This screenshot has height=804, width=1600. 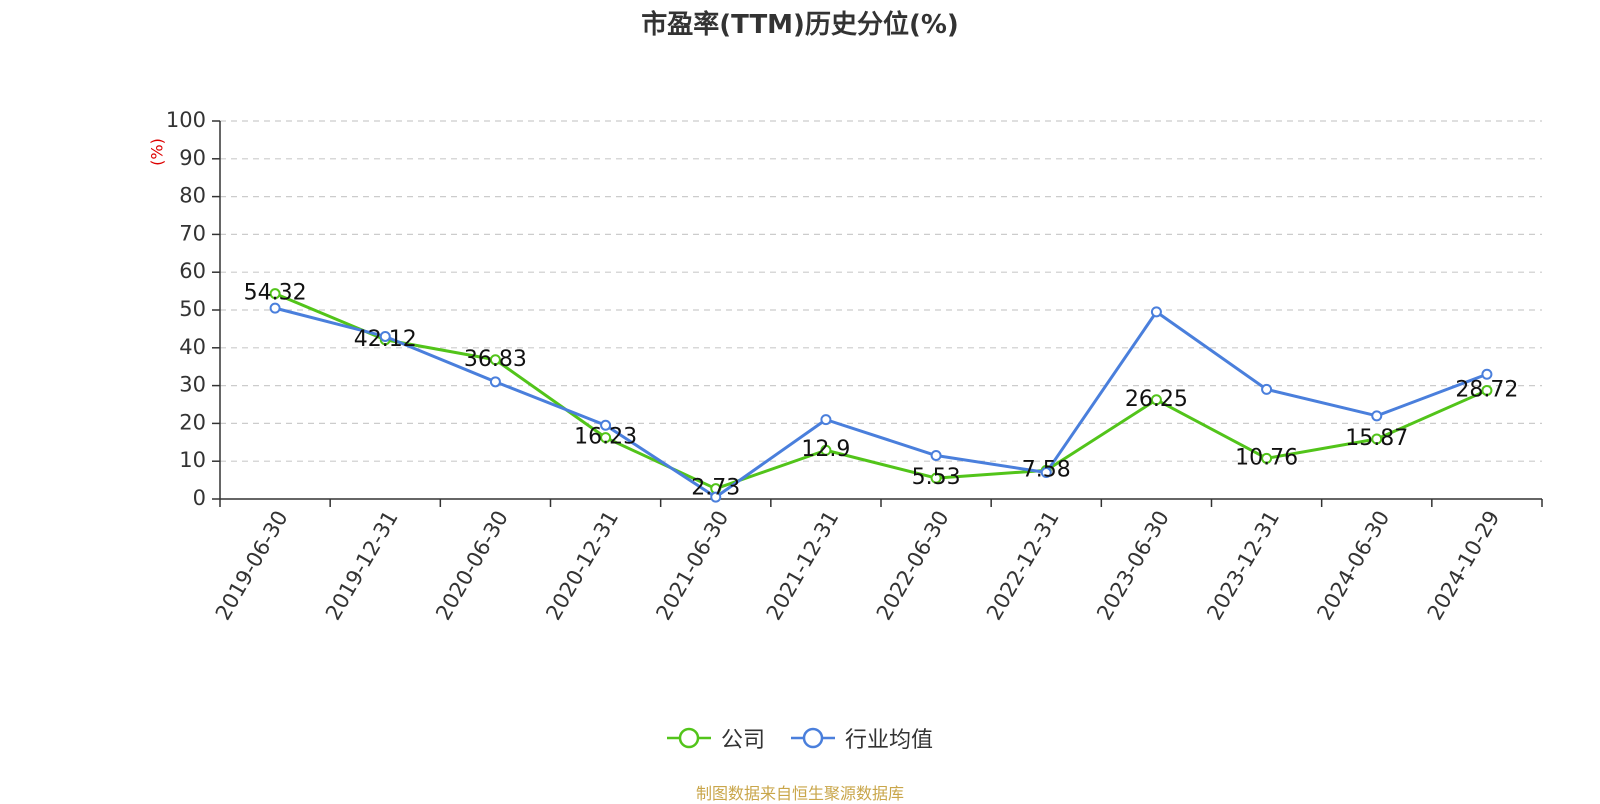 What do you see at coordinates (186, 120) in the screenshot?
I see `y-tick-label: 100` at bounding box center [186, 120].